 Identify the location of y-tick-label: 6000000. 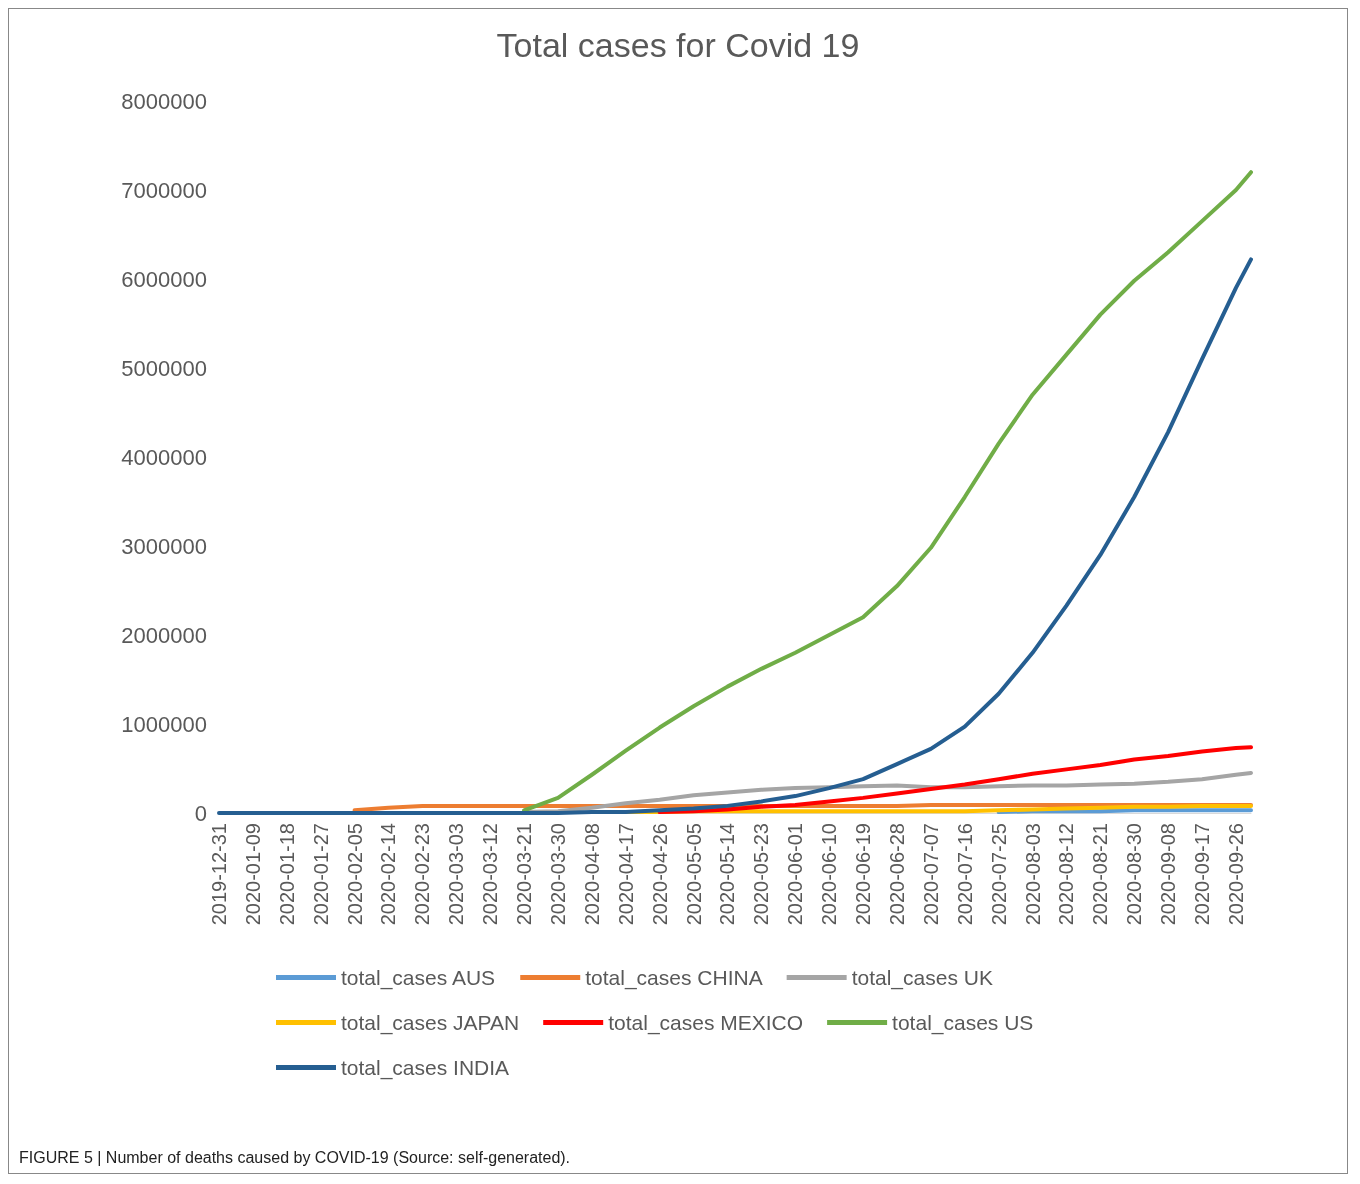
(164, 279).